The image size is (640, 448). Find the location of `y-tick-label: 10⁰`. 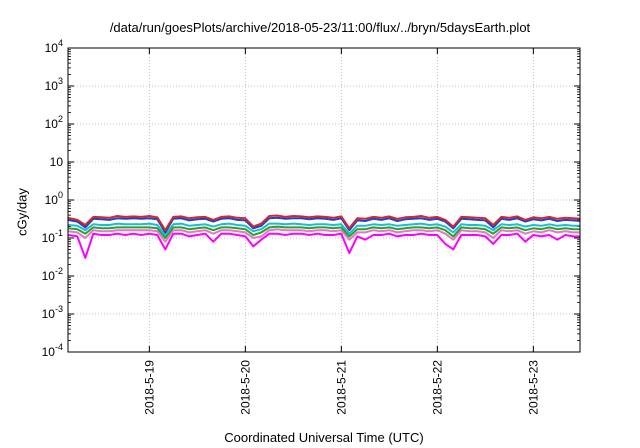

y-tick-label: 10⁰ is located at coordinates (54, 198).